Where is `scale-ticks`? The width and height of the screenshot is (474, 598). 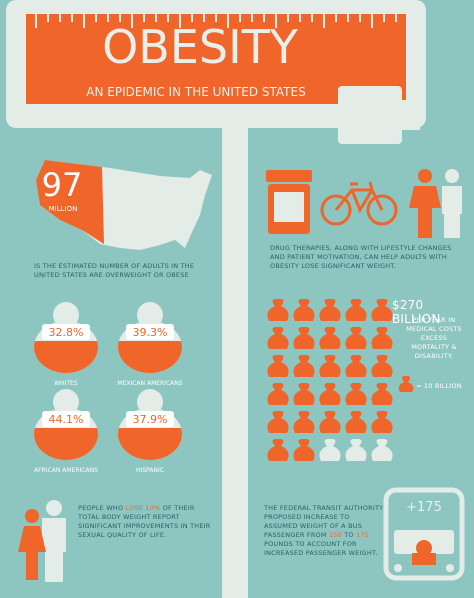 scale-ticks is located at coordinates (216, 21).